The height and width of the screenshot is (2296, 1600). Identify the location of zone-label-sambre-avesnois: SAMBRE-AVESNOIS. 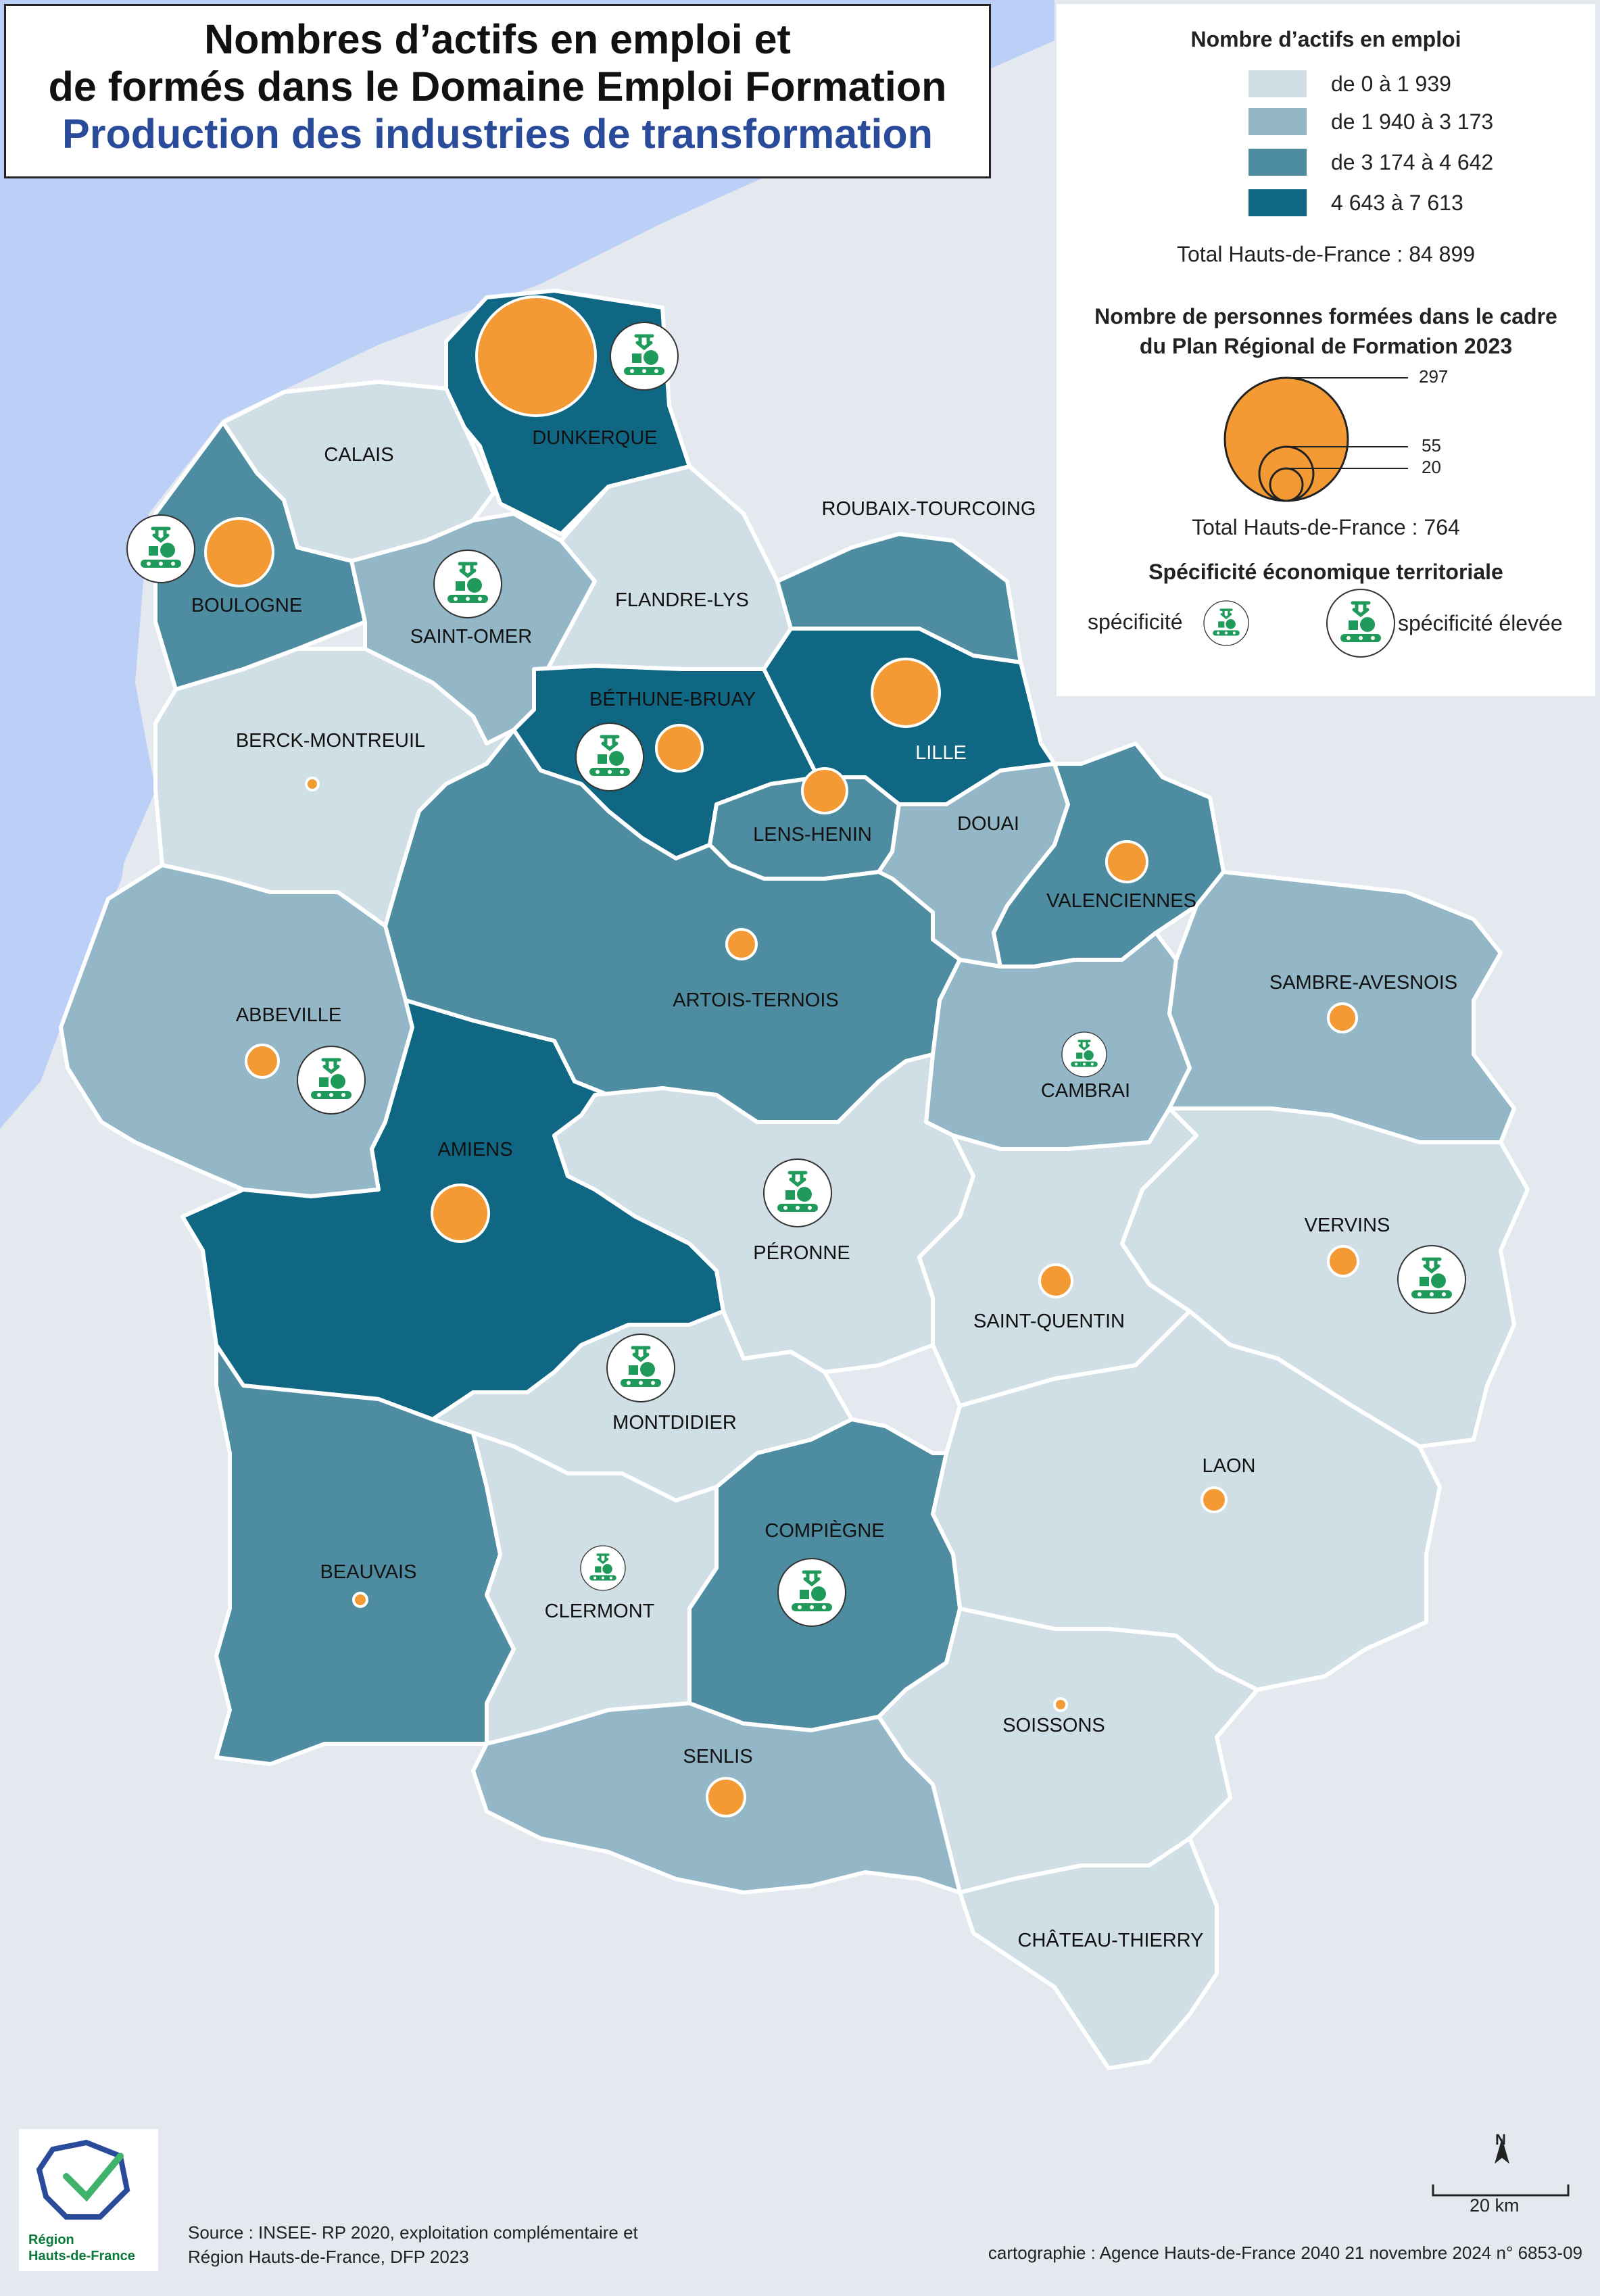
(1364, 983).